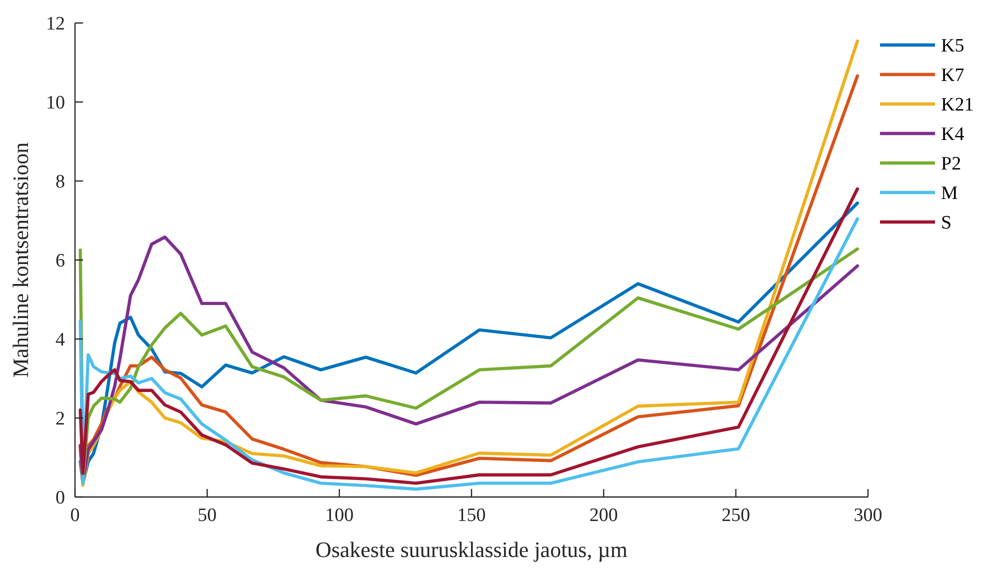  Describe the element at coordinates (20, 260) in the screenshot. I see `y-axis-title: Mahuline kontsentratsioon` at that location.